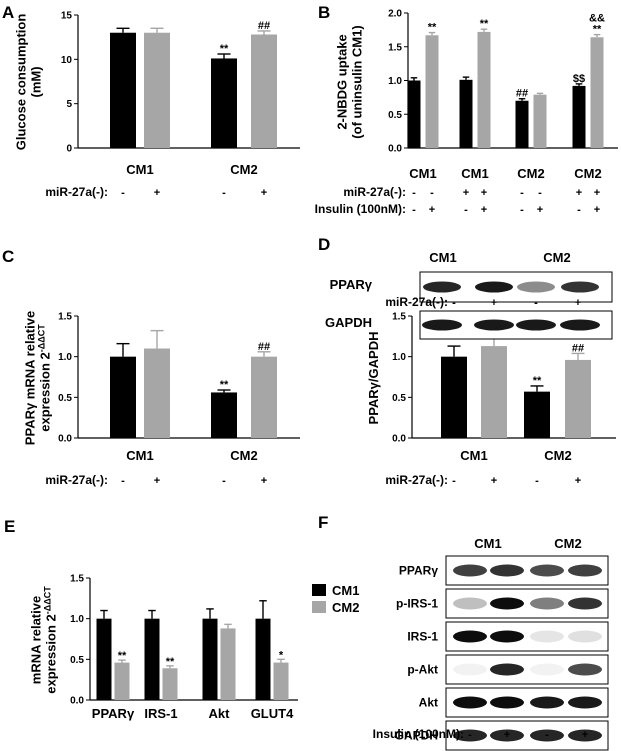 The image size is (621, 751). Describe the element at coordinates (395, 14) in the screenshot. I see `b-y-tick-label: 2.0` at that location.